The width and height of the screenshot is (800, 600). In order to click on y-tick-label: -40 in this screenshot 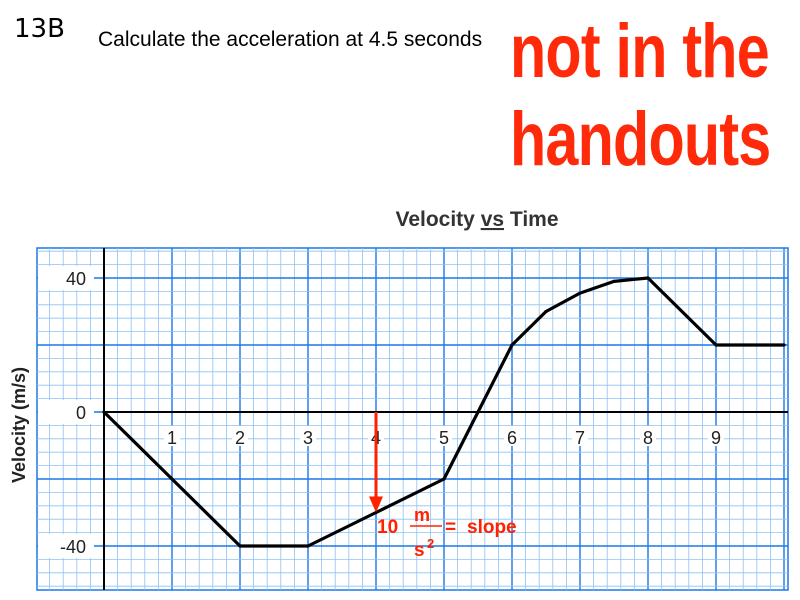, I will do `click(73, 547)`.